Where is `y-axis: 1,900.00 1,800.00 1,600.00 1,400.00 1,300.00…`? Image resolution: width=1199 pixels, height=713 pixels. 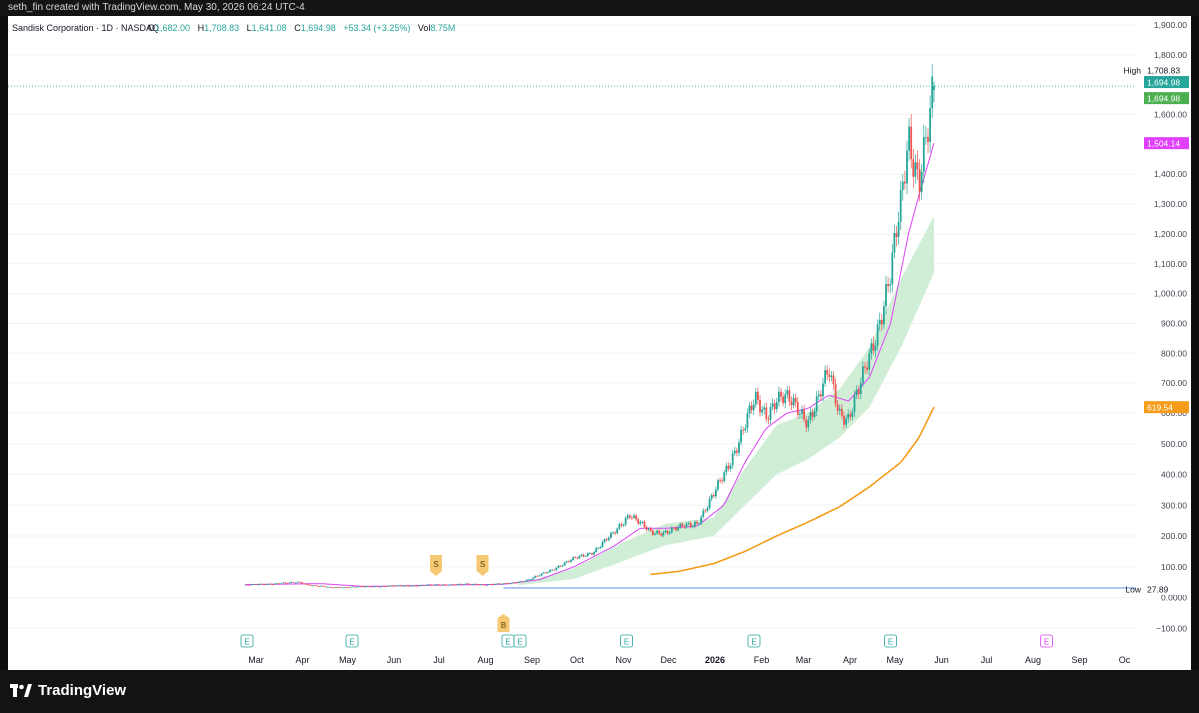
y-axis: 1,900.00 1,800.00 1,600.00 1,400.00 1,300.00… is located at coordinates (1170, 326).